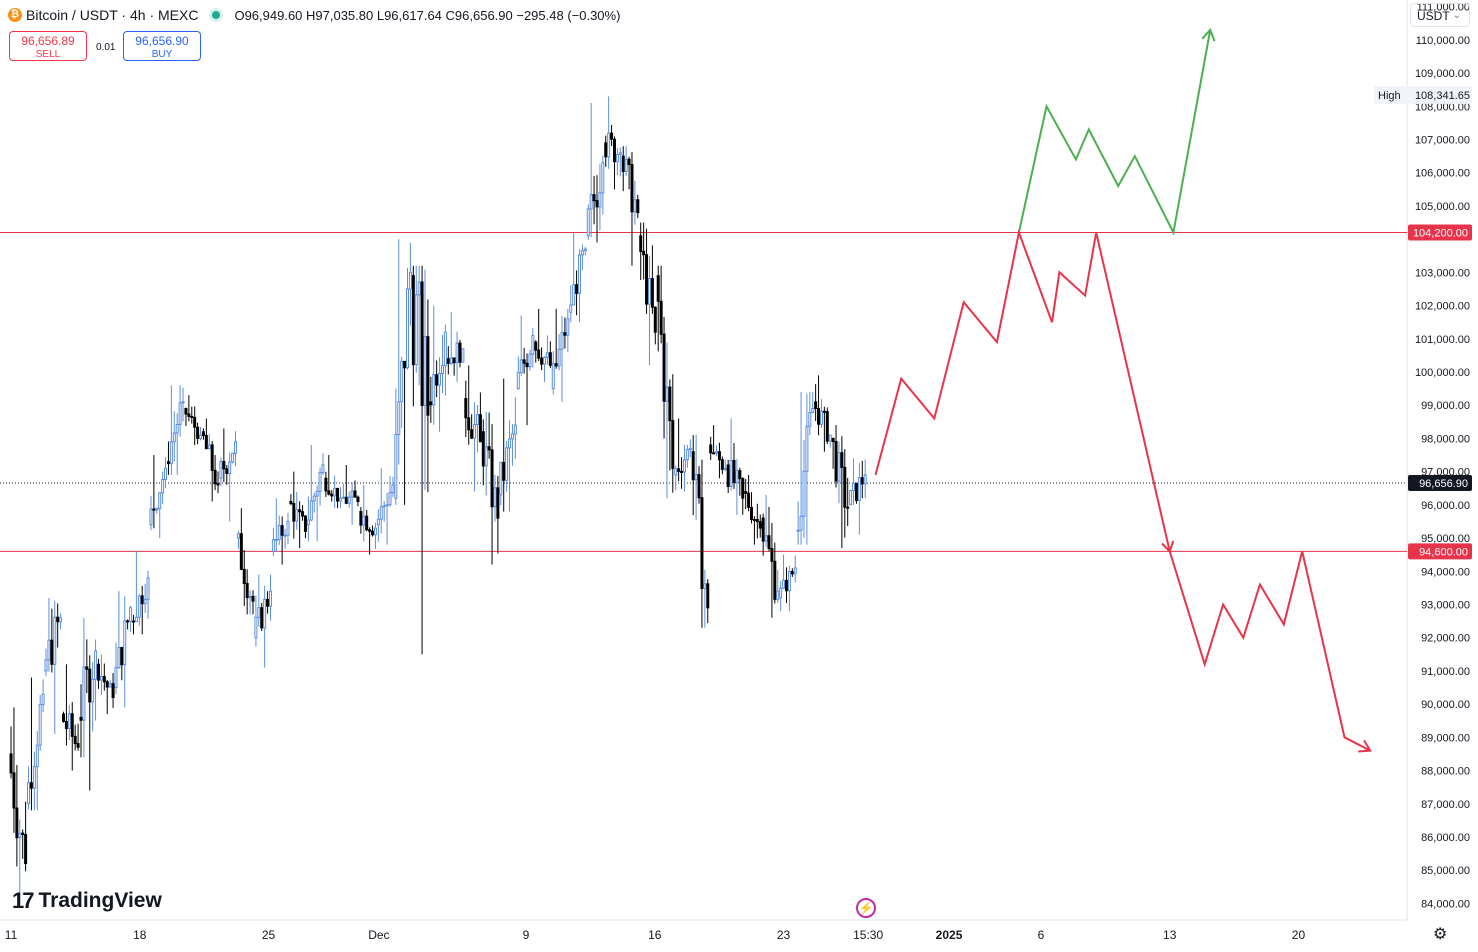 The width and height of the screenshot is (1478, 952). I want to click on logo-text: TradingView, so click(100, 900).